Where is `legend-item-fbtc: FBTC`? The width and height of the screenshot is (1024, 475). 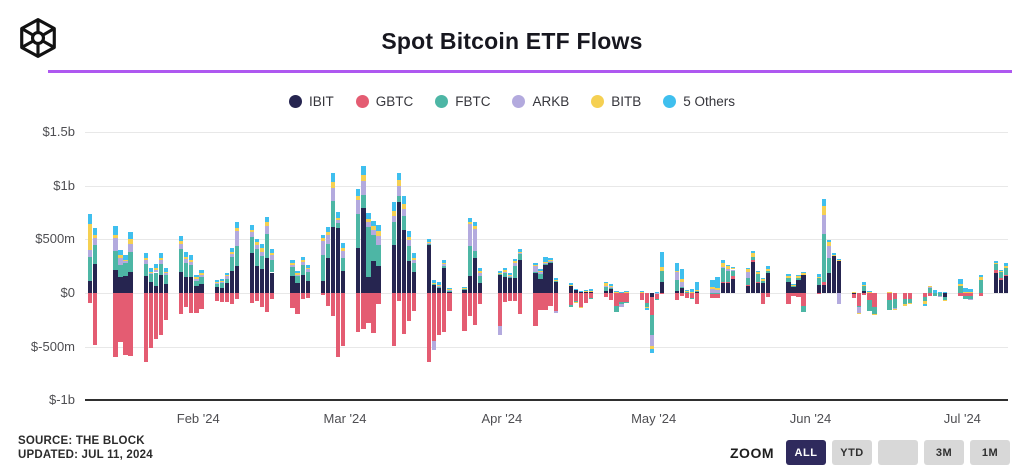
legend-item-fbtc: FBTC is located at coordinates (462, 101).